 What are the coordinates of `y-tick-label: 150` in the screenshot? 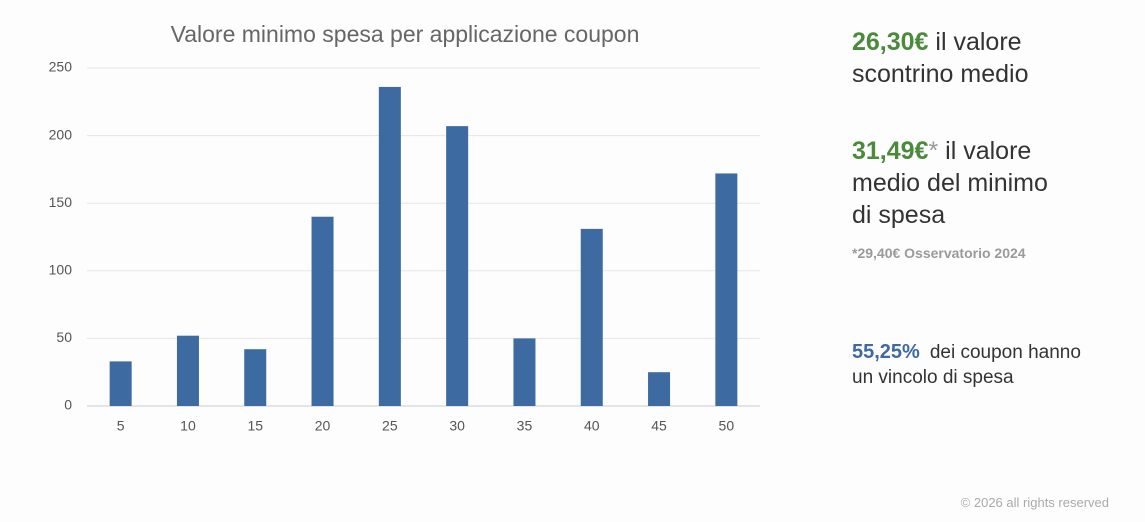 It's located at (61, 202).